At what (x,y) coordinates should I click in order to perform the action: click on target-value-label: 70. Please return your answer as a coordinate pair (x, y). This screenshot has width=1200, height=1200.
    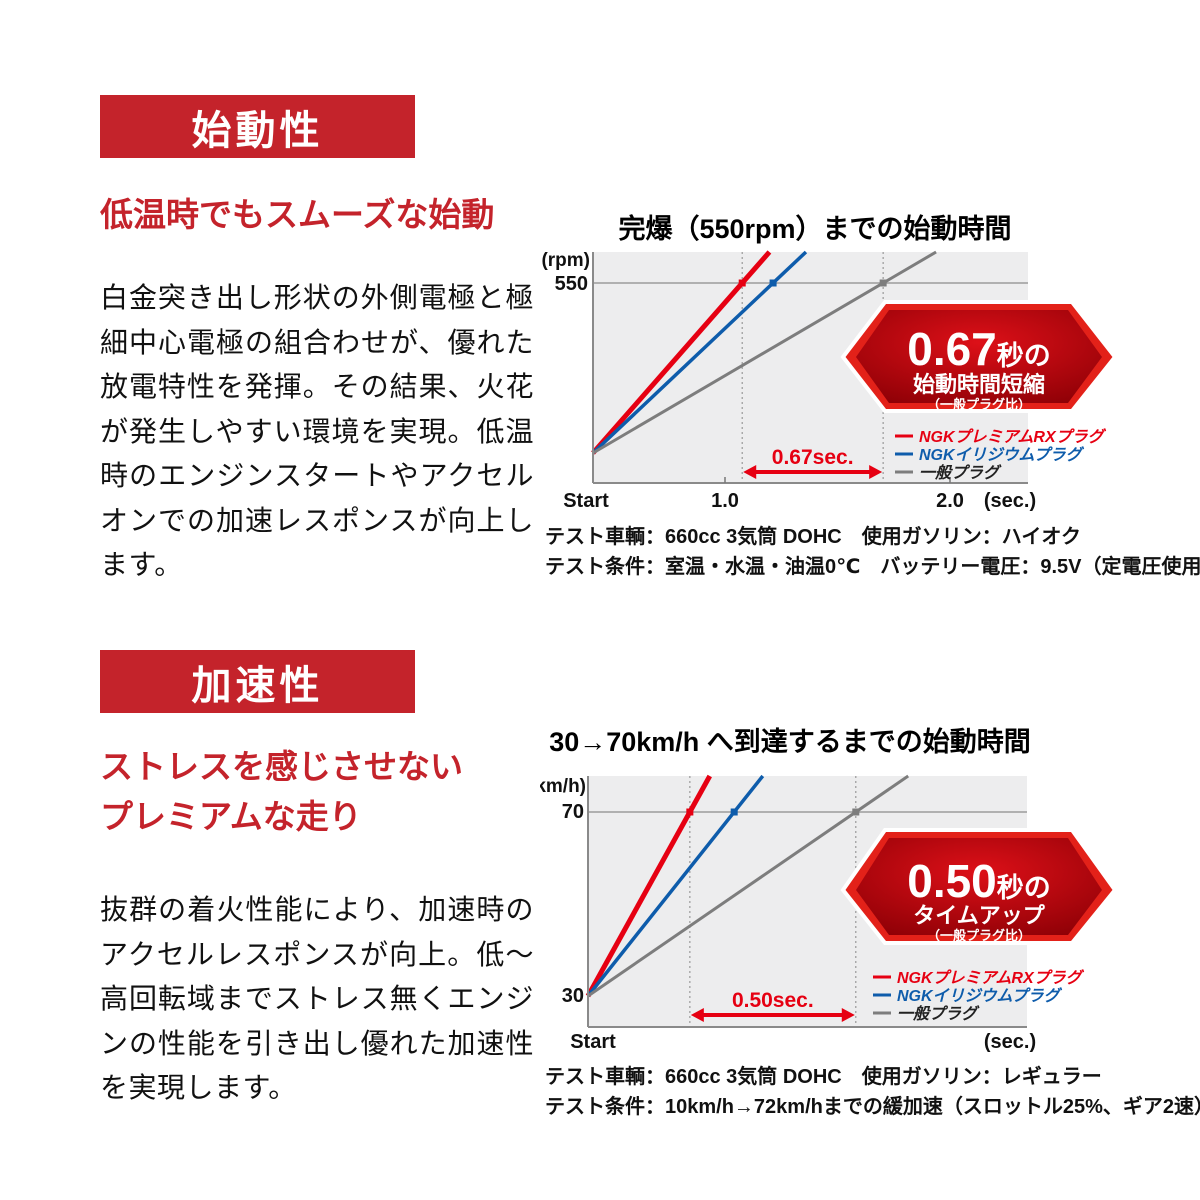
    Looking at the image, I should click on (573, 812).